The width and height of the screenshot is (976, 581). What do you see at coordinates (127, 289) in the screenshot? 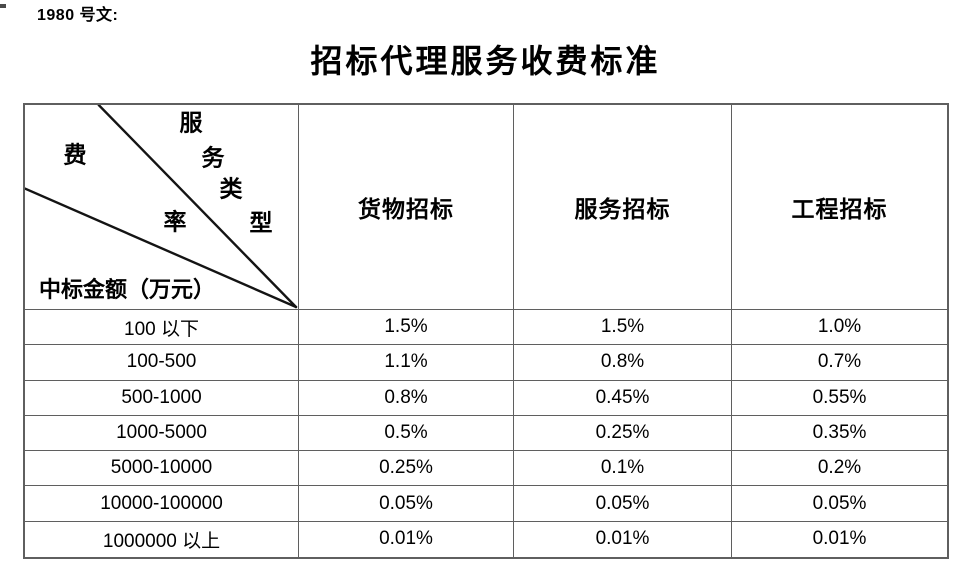
I see `corner-amount-axis-label: 中标金额（万元）` at bounding box center [127, 289].